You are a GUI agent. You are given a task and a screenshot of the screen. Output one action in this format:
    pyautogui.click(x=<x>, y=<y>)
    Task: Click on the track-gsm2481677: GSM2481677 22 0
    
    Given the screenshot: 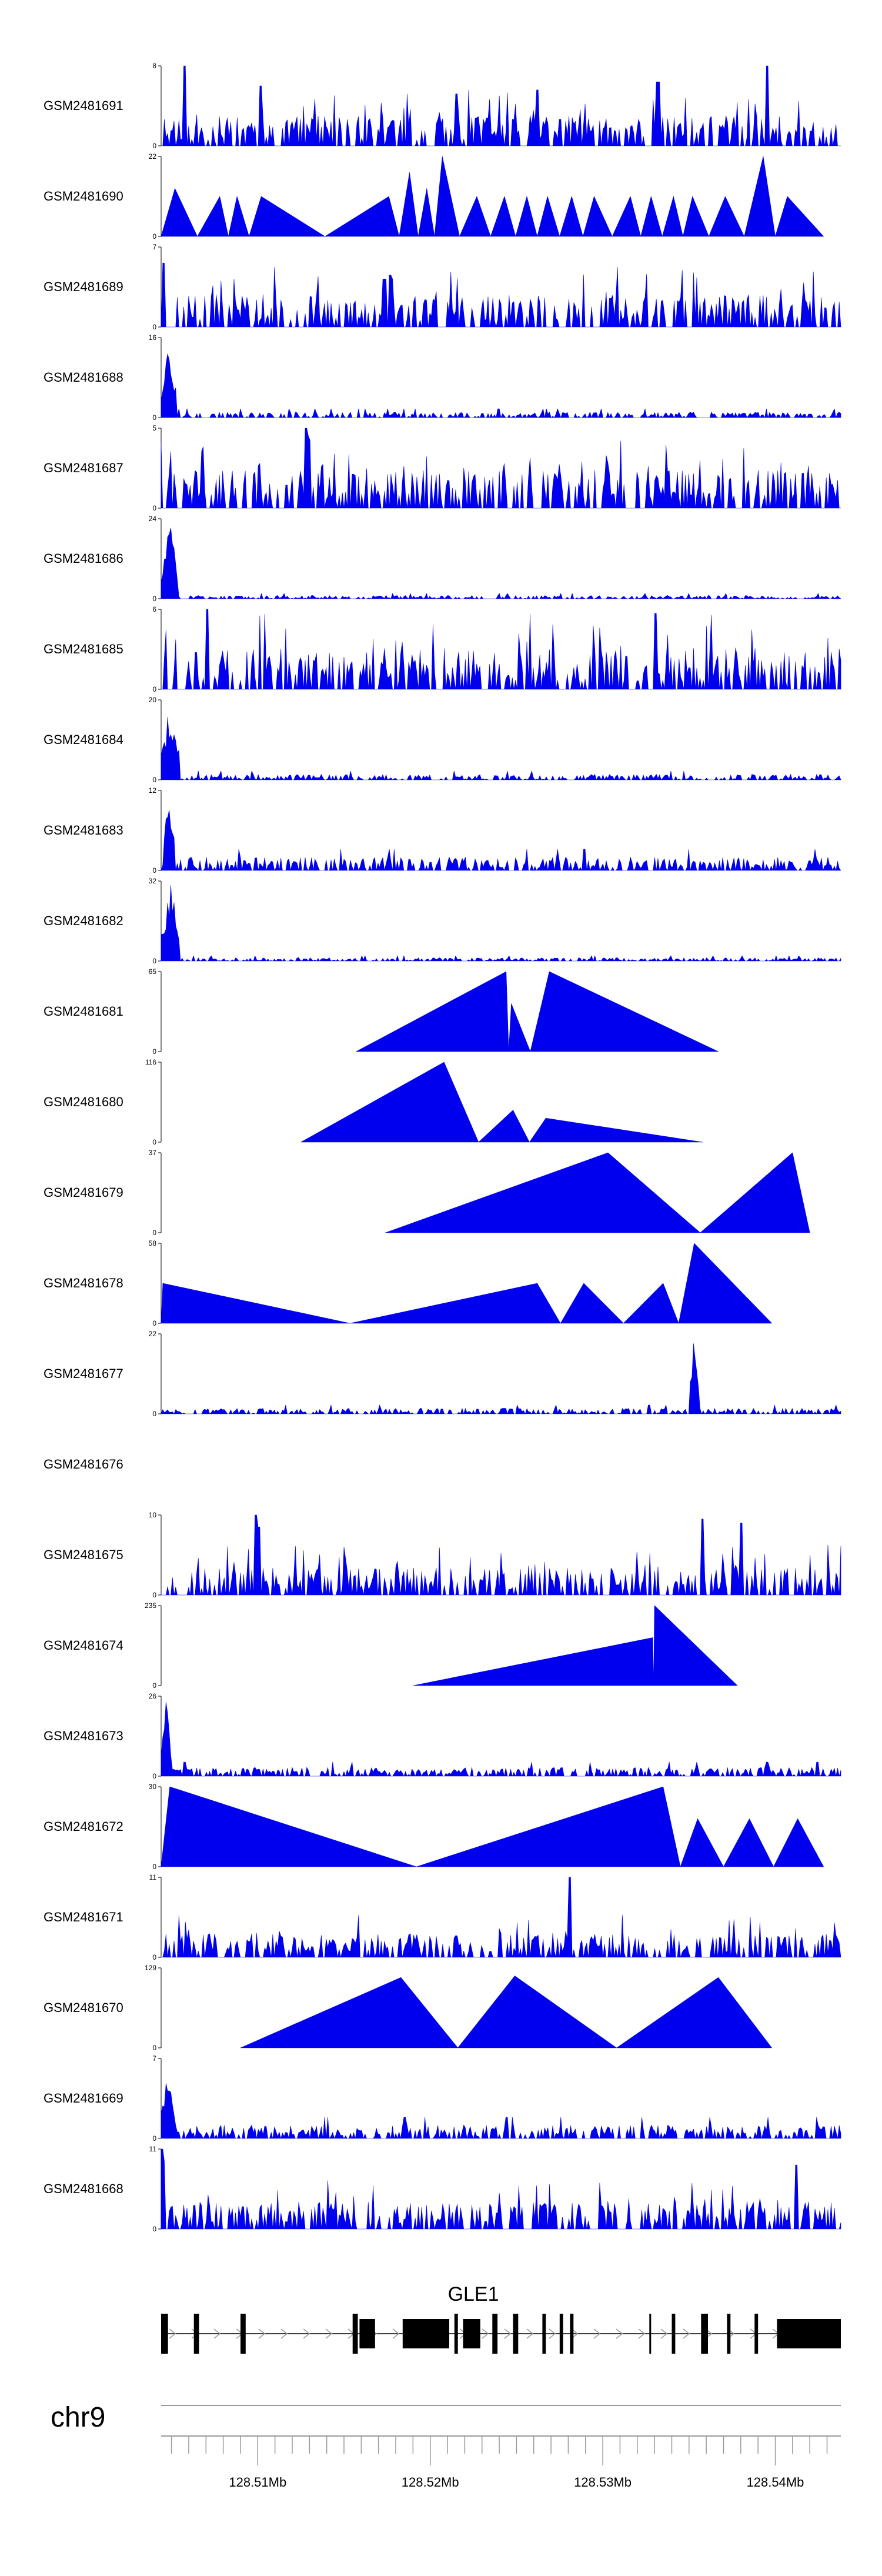 What is the action you would take?
    pyautogui.click(x=442, y=1374)
    